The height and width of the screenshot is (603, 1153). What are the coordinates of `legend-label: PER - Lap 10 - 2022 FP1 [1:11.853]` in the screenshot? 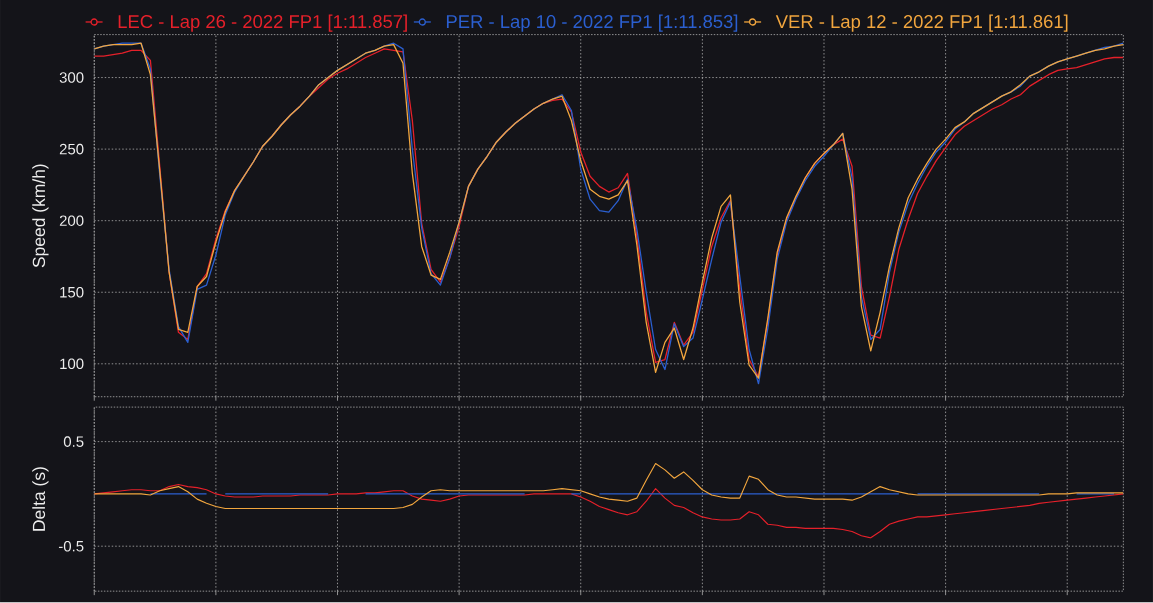 It's located at (592, 23).